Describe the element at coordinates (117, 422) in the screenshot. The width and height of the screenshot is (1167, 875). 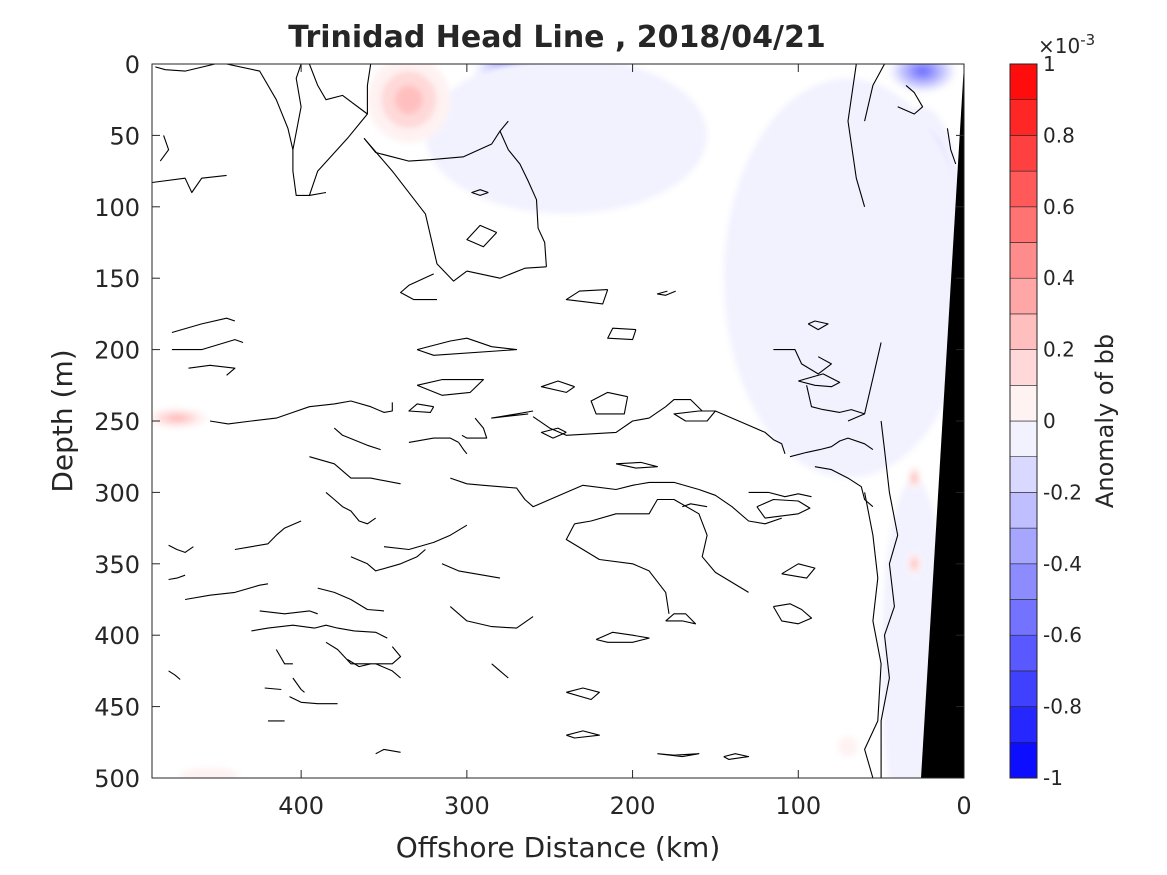
I see `y-tick-label-250: 250` at that location.